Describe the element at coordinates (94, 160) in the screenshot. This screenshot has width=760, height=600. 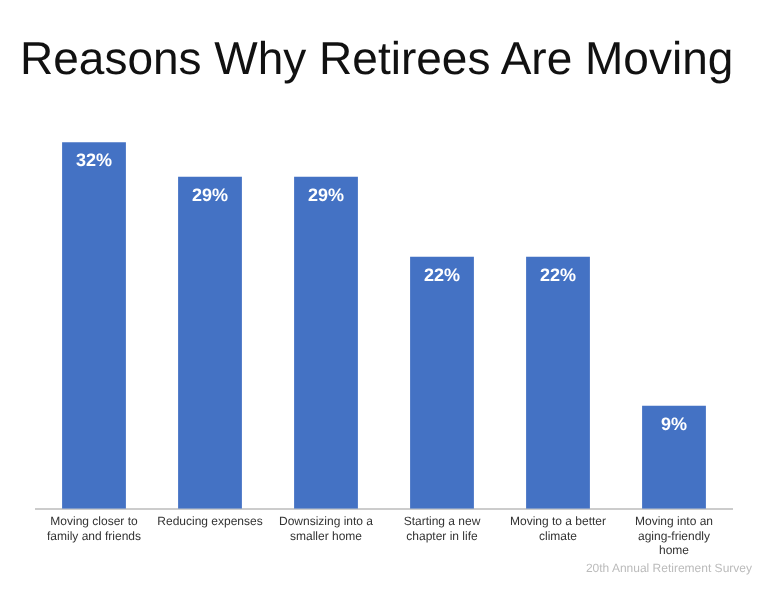
I see `data-label: 32%` at that location.